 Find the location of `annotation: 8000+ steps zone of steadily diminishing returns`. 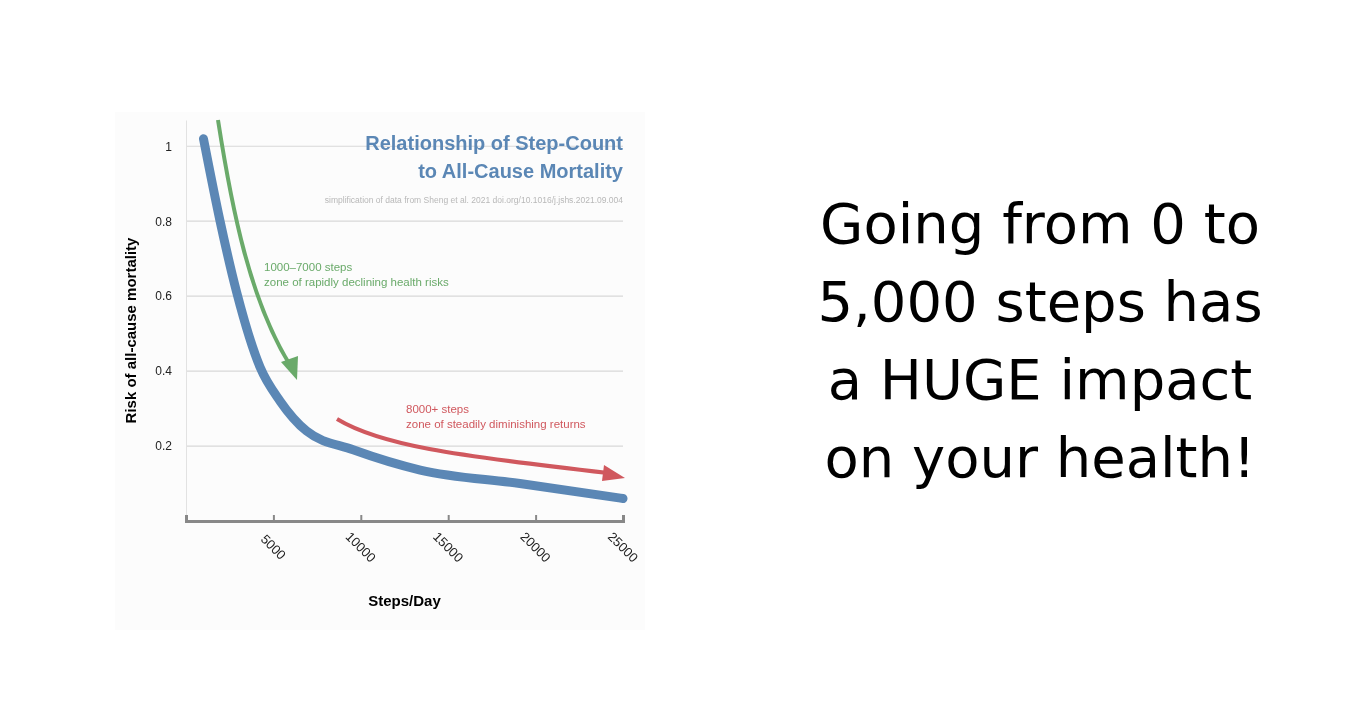

annotation: 8000+ steps zone of steadily diminishing returns is located at coordinates (496, 416).